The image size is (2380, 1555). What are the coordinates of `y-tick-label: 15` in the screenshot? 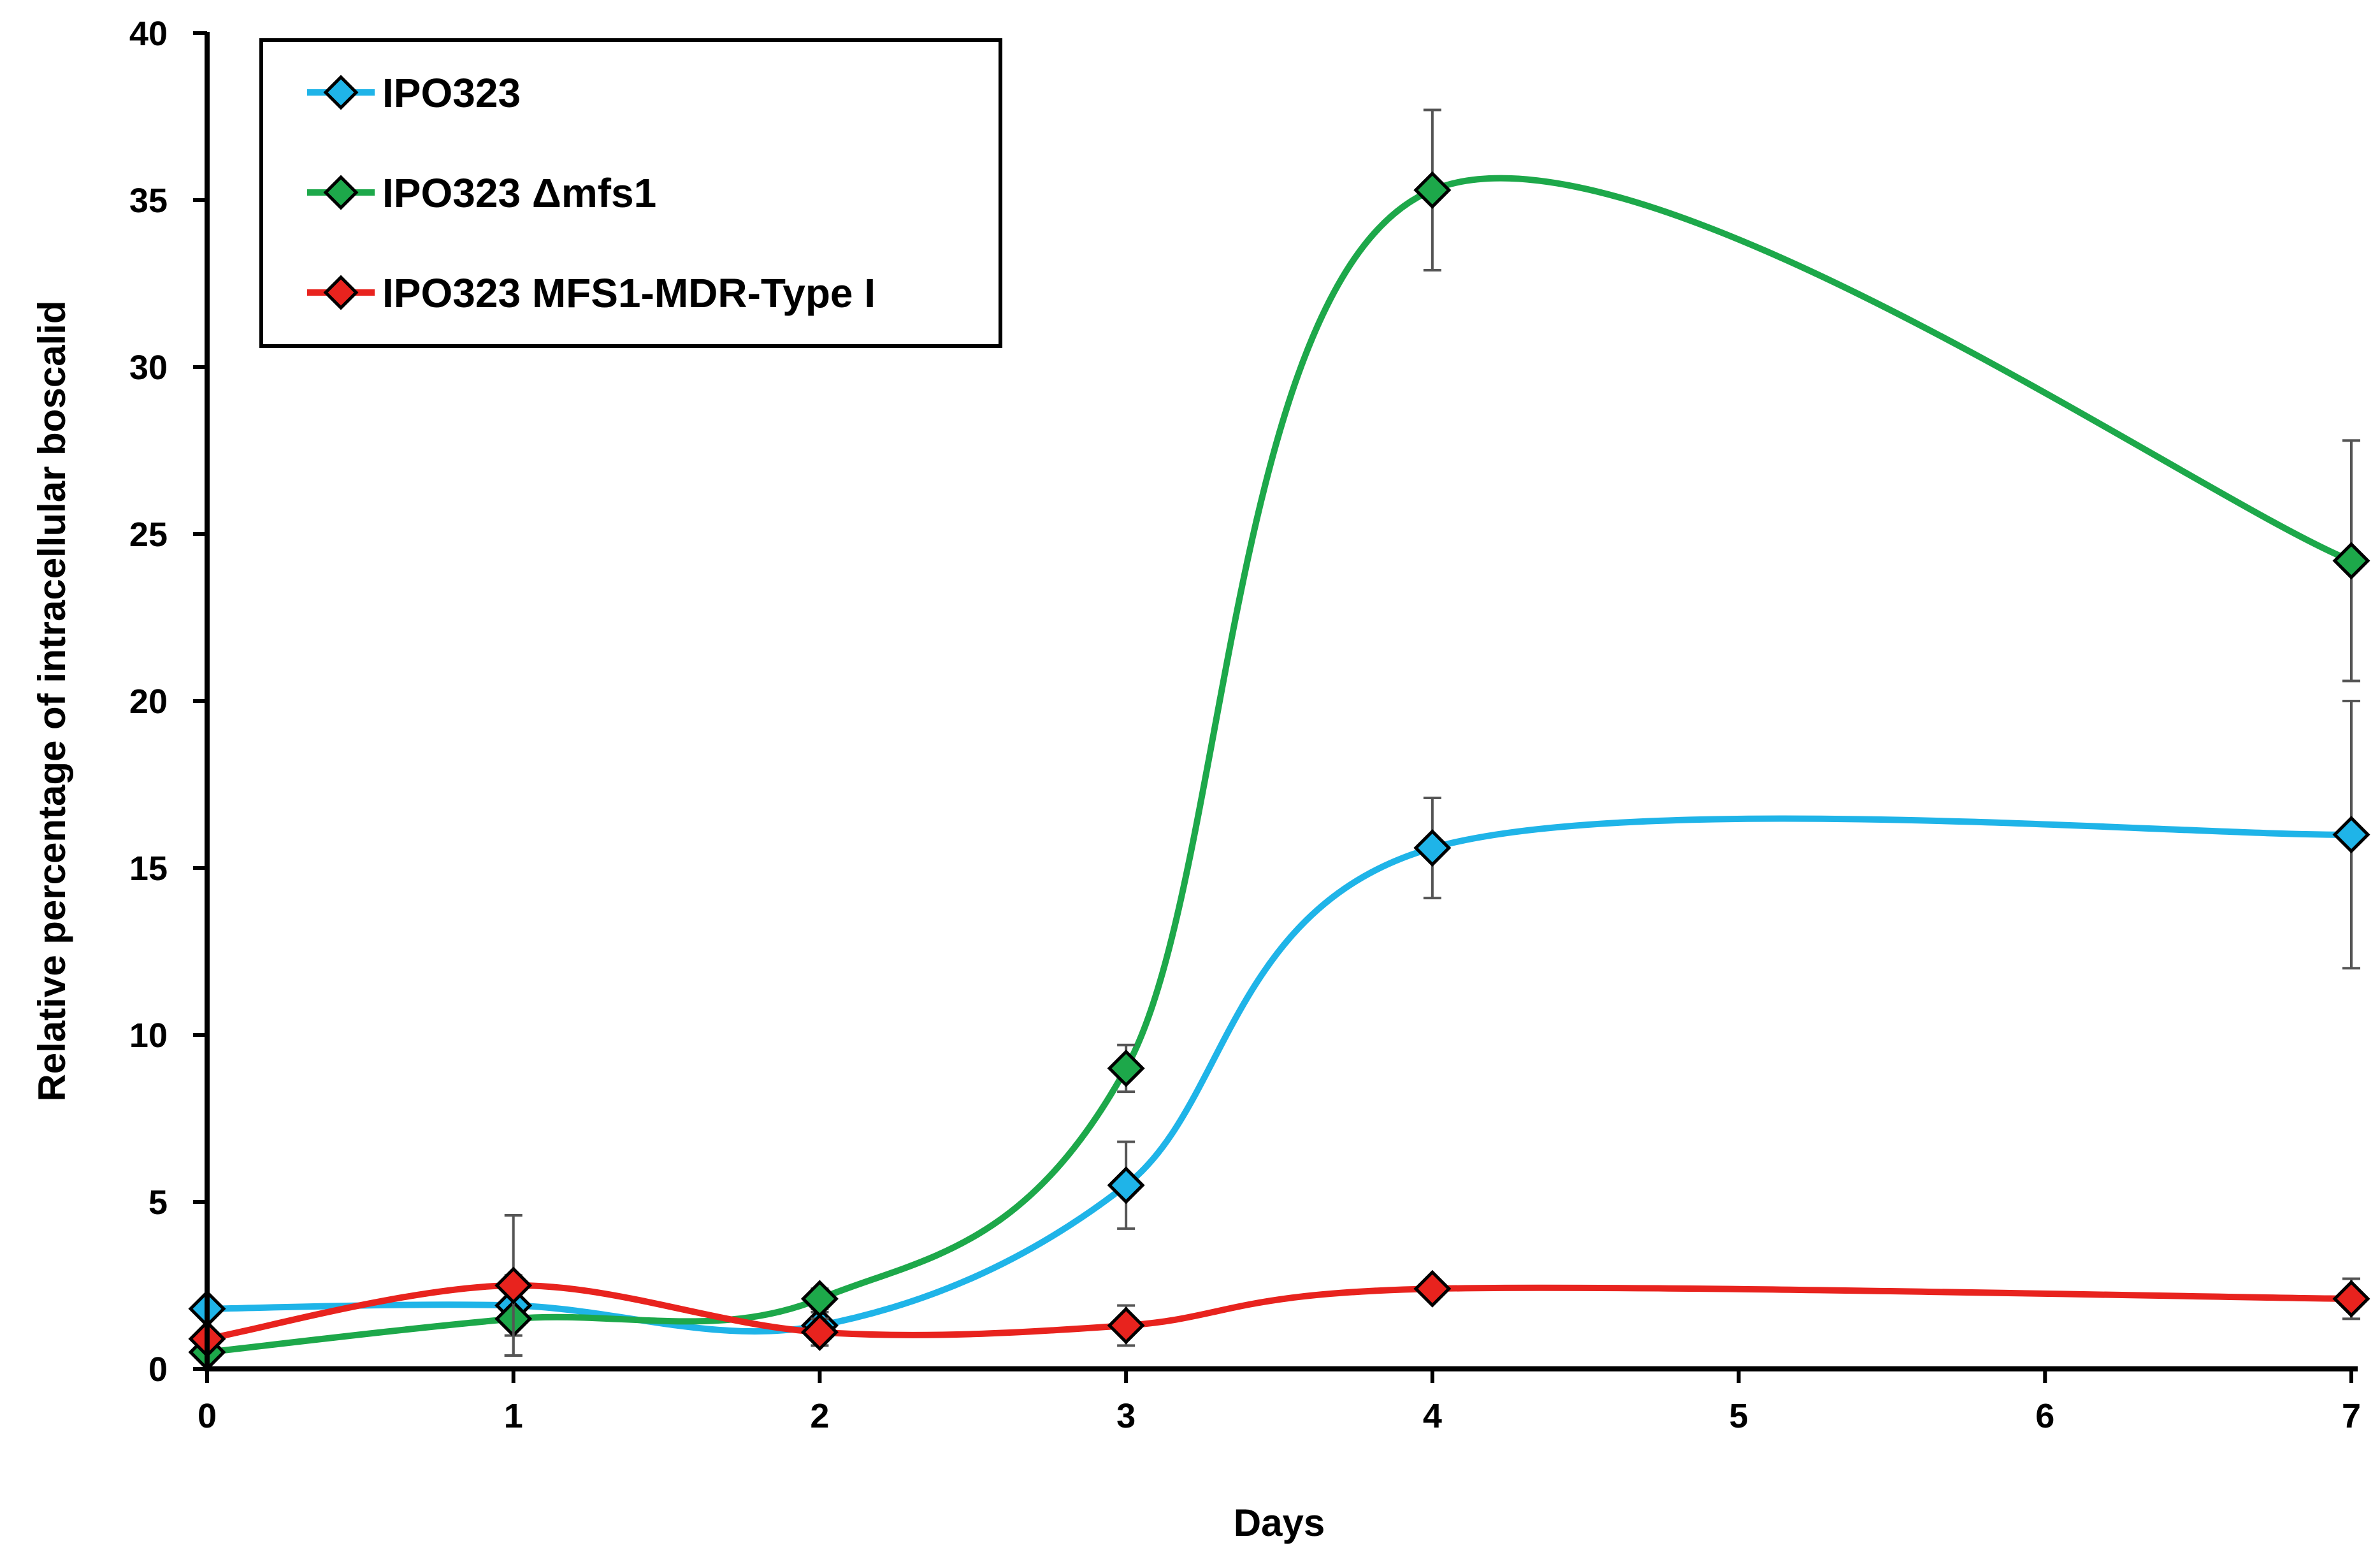 It's located at (148, 869).